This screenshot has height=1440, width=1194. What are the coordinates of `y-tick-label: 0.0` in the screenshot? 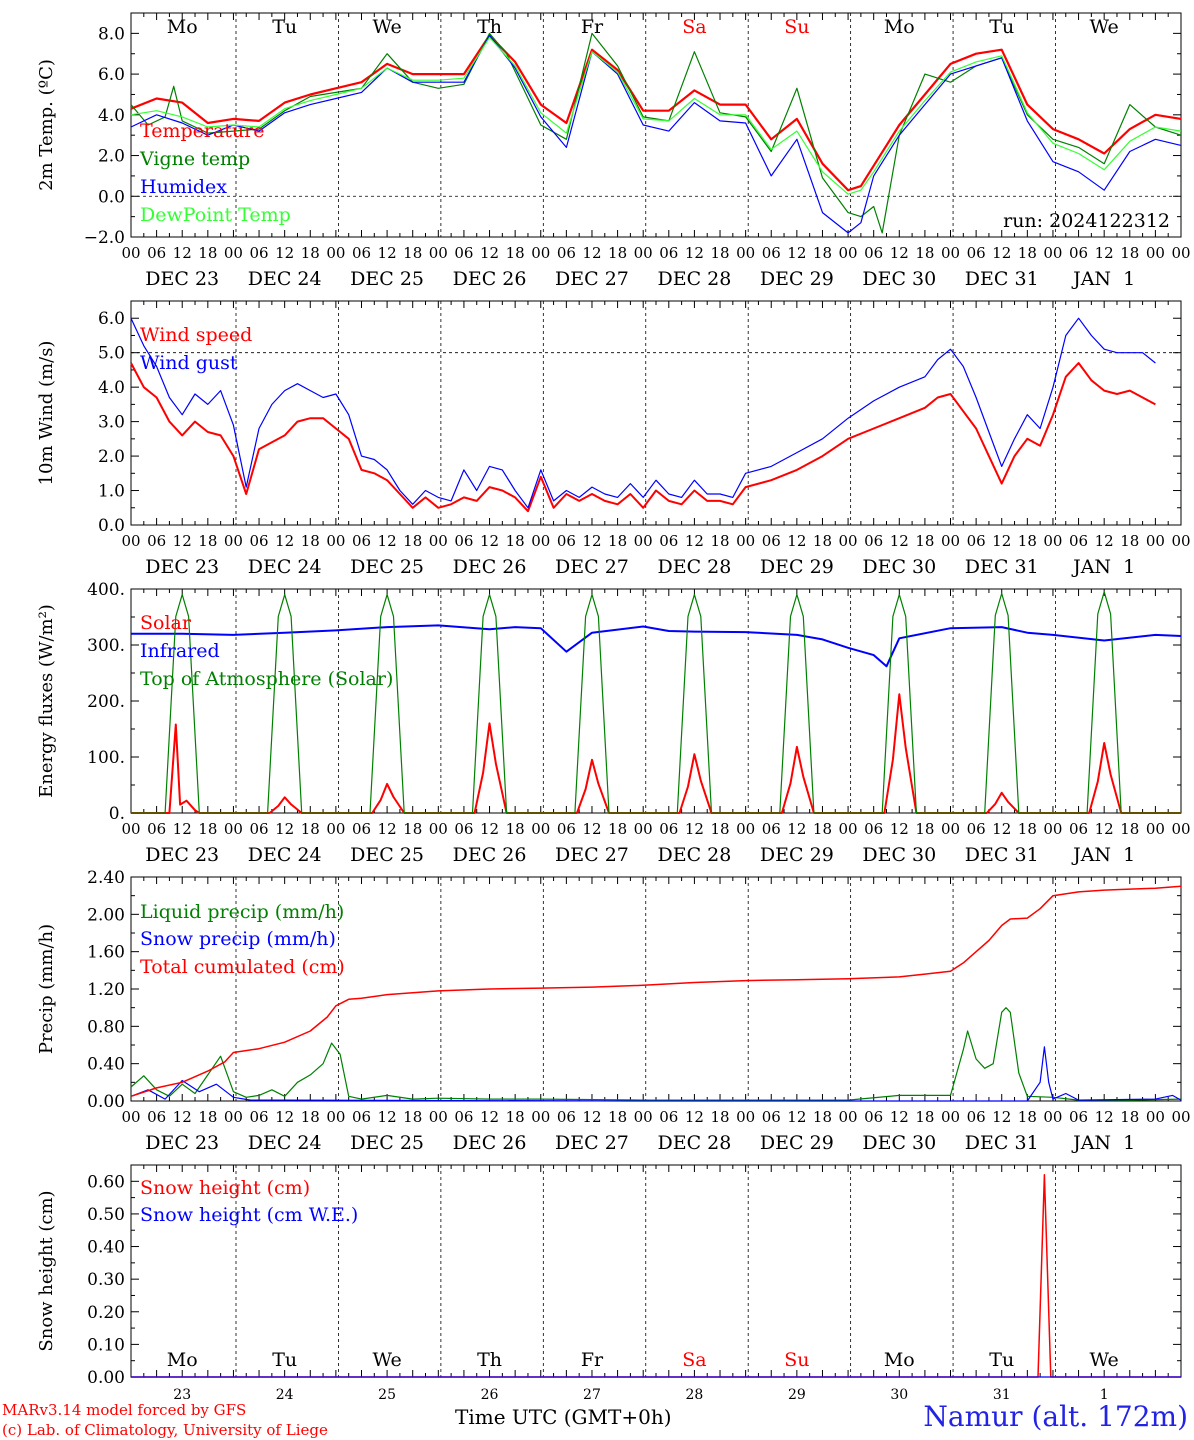 It's located at (111, 197).